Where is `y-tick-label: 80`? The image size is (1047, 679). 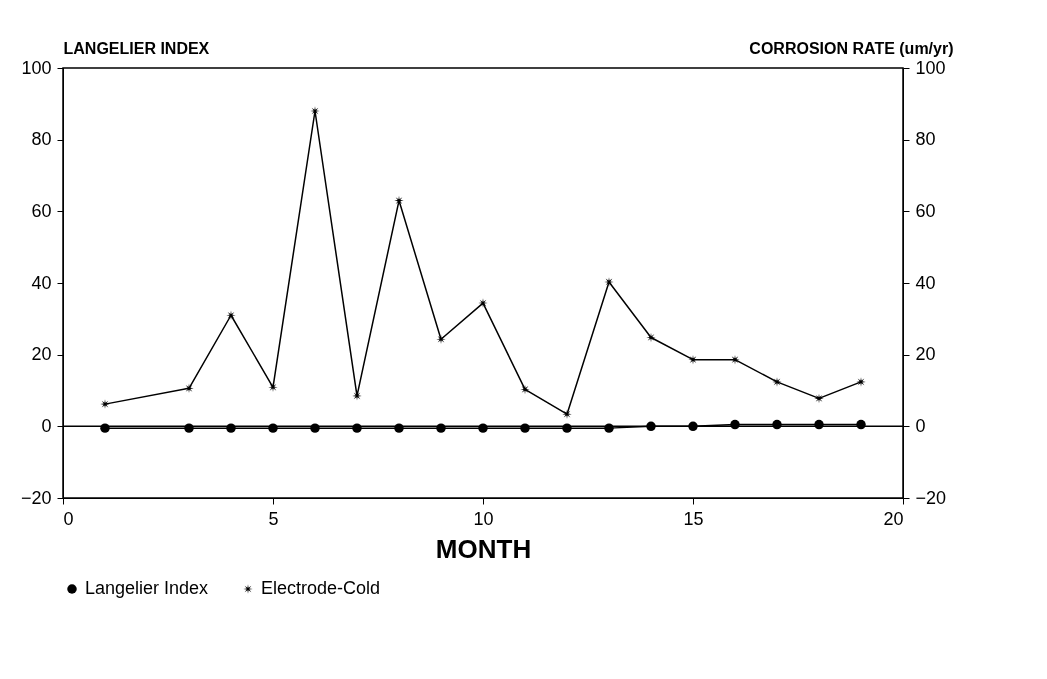 y-tick-label: 80 is located at coordinates (41, 139).